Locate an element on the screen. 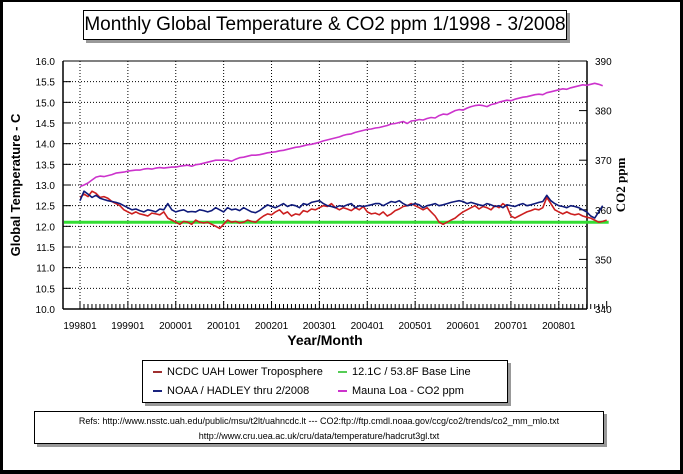 Image resolution: width=683 pixels, height=474 pixels. legend-item-hadley: NOAA / HADLEY thru 2/2008 is located at coordinates (231, 391).